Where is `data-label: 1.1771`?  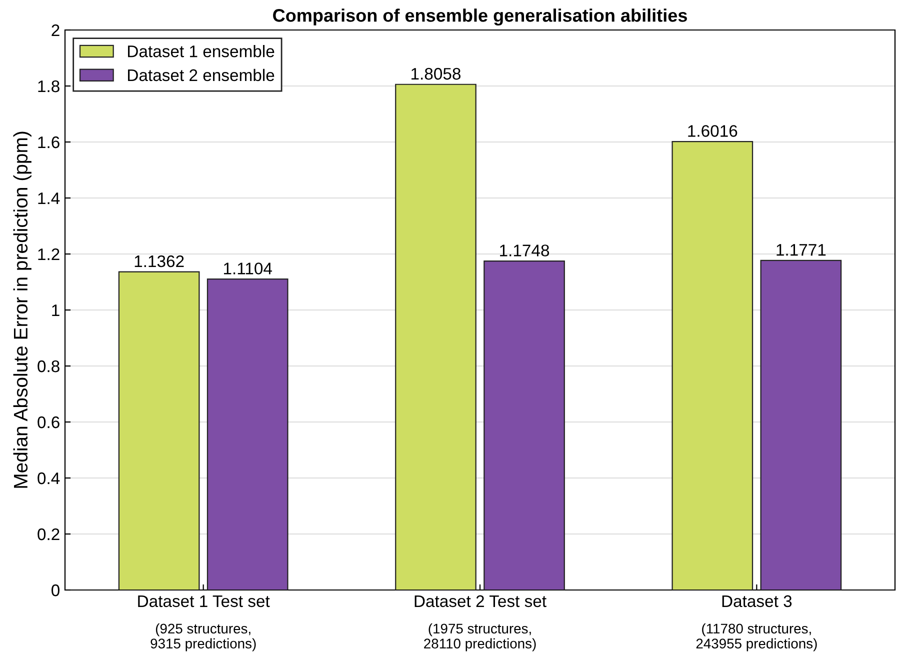
data-label: 1.1771 is located at coordinates (801, 250).